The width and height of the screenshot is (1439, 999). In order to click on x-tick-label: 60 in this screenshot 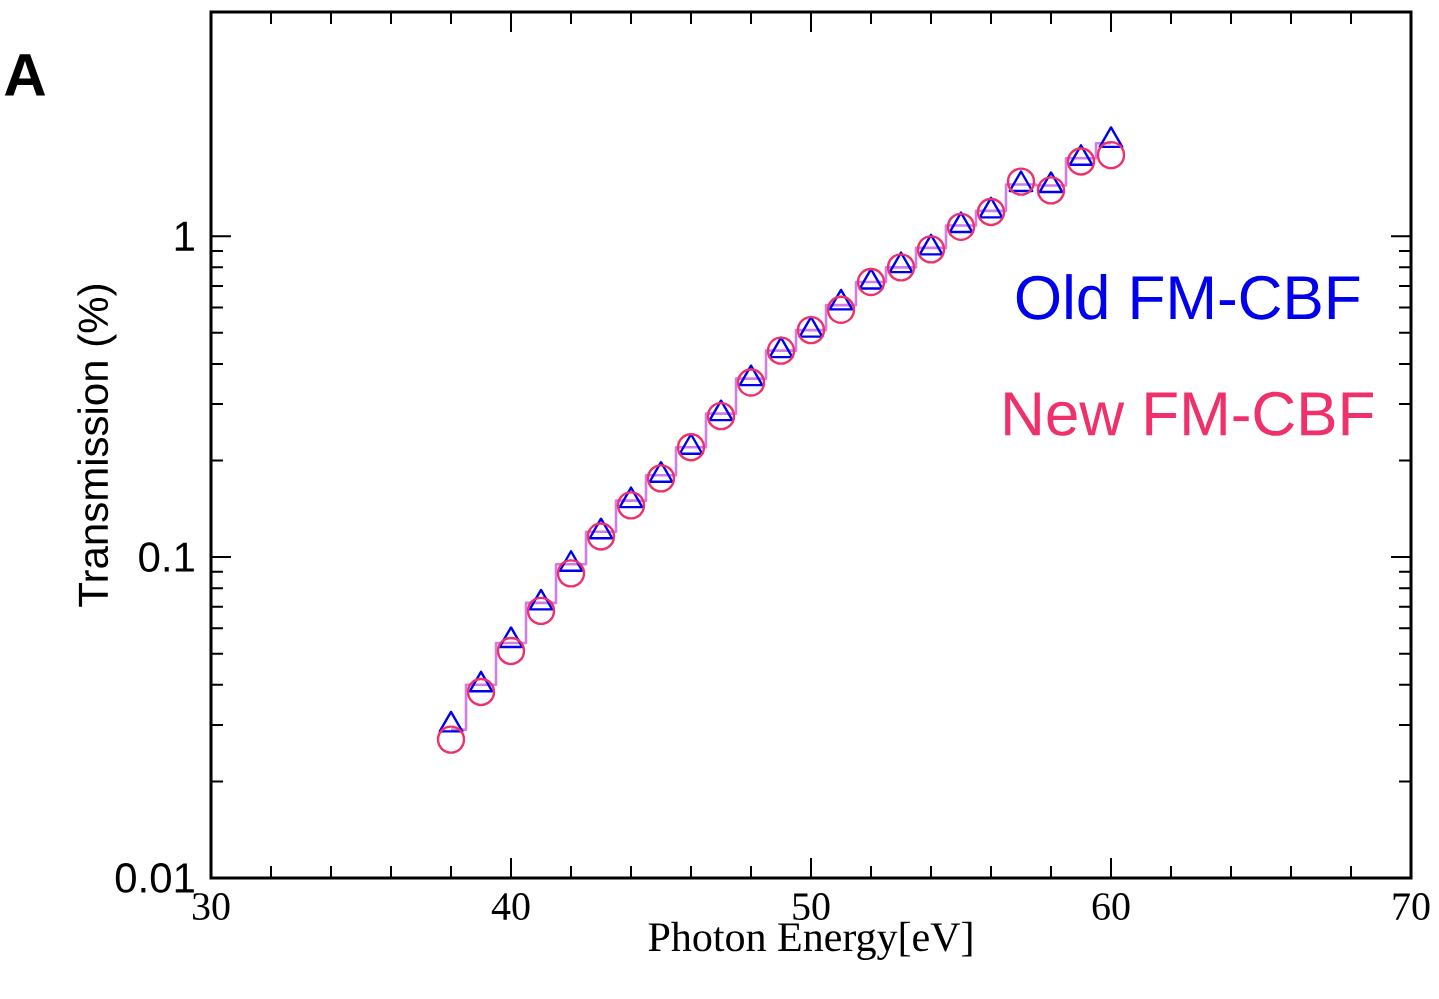, I will do `click(1111, 907)`.